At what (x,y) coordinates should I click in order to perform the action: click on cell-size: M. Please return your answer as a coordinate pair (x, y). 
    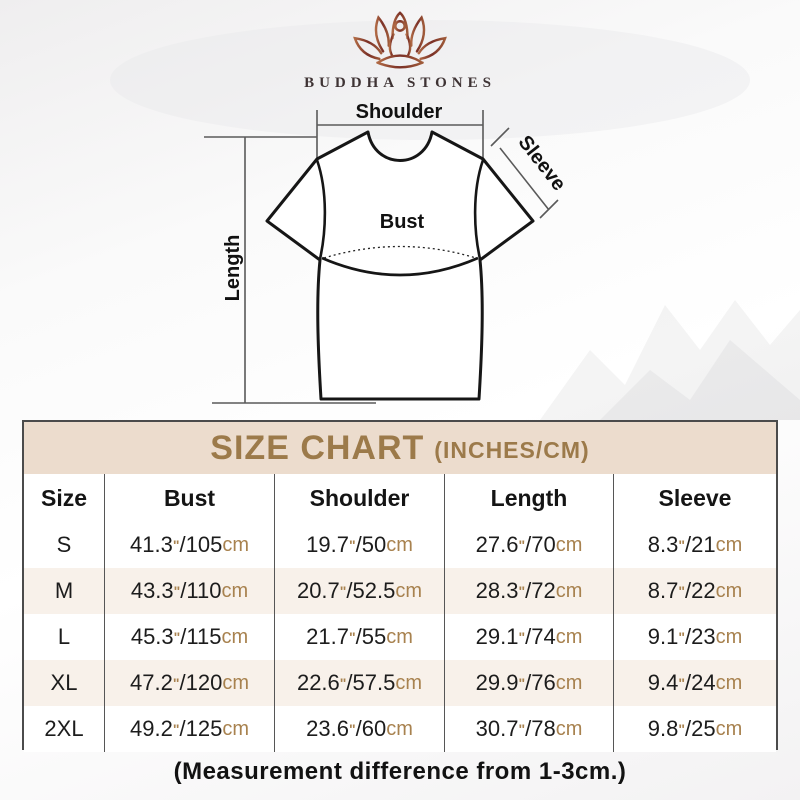
    Looking at the image, I should click on (64, 591).